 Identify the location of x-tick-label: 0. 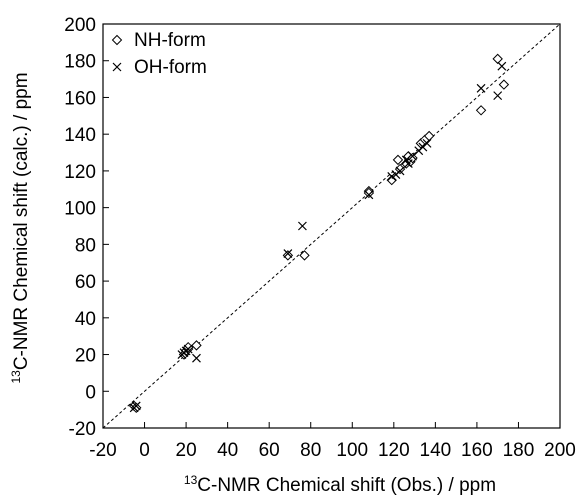
(144, 450).